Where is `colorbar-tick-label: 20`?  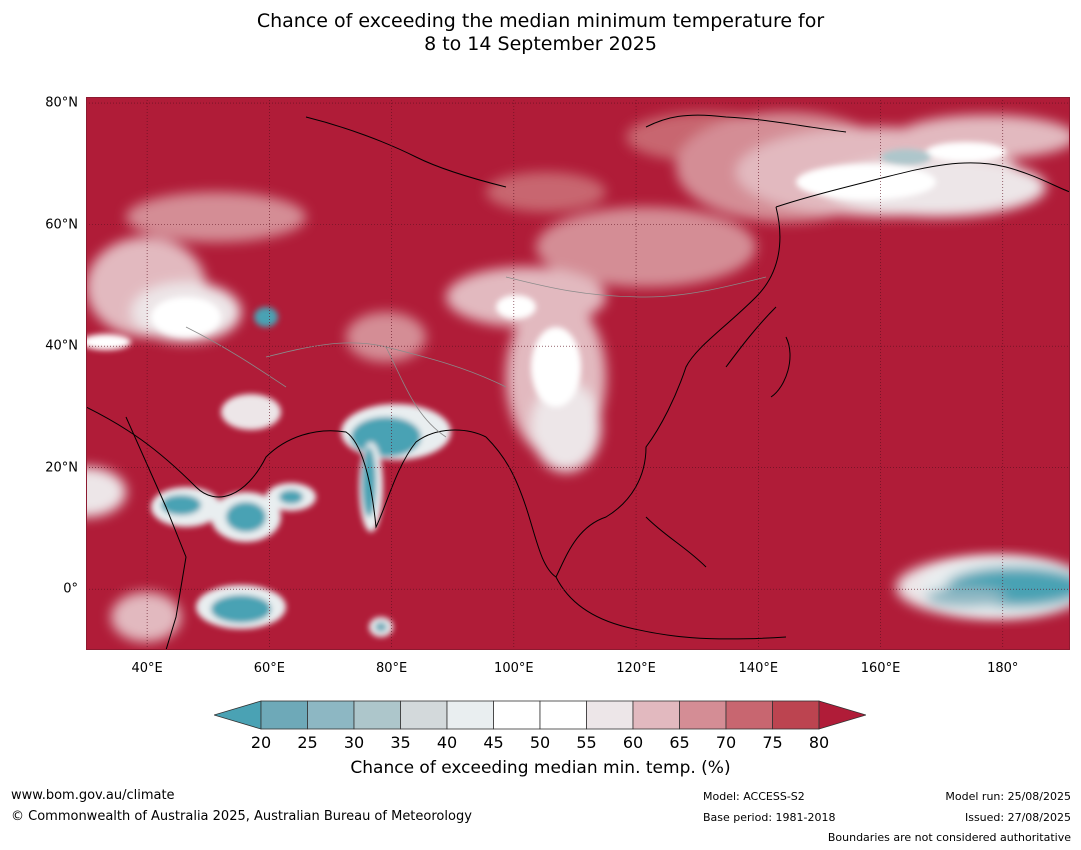
colorbar-tick-label: 20 is located at coordinates (261, 742).